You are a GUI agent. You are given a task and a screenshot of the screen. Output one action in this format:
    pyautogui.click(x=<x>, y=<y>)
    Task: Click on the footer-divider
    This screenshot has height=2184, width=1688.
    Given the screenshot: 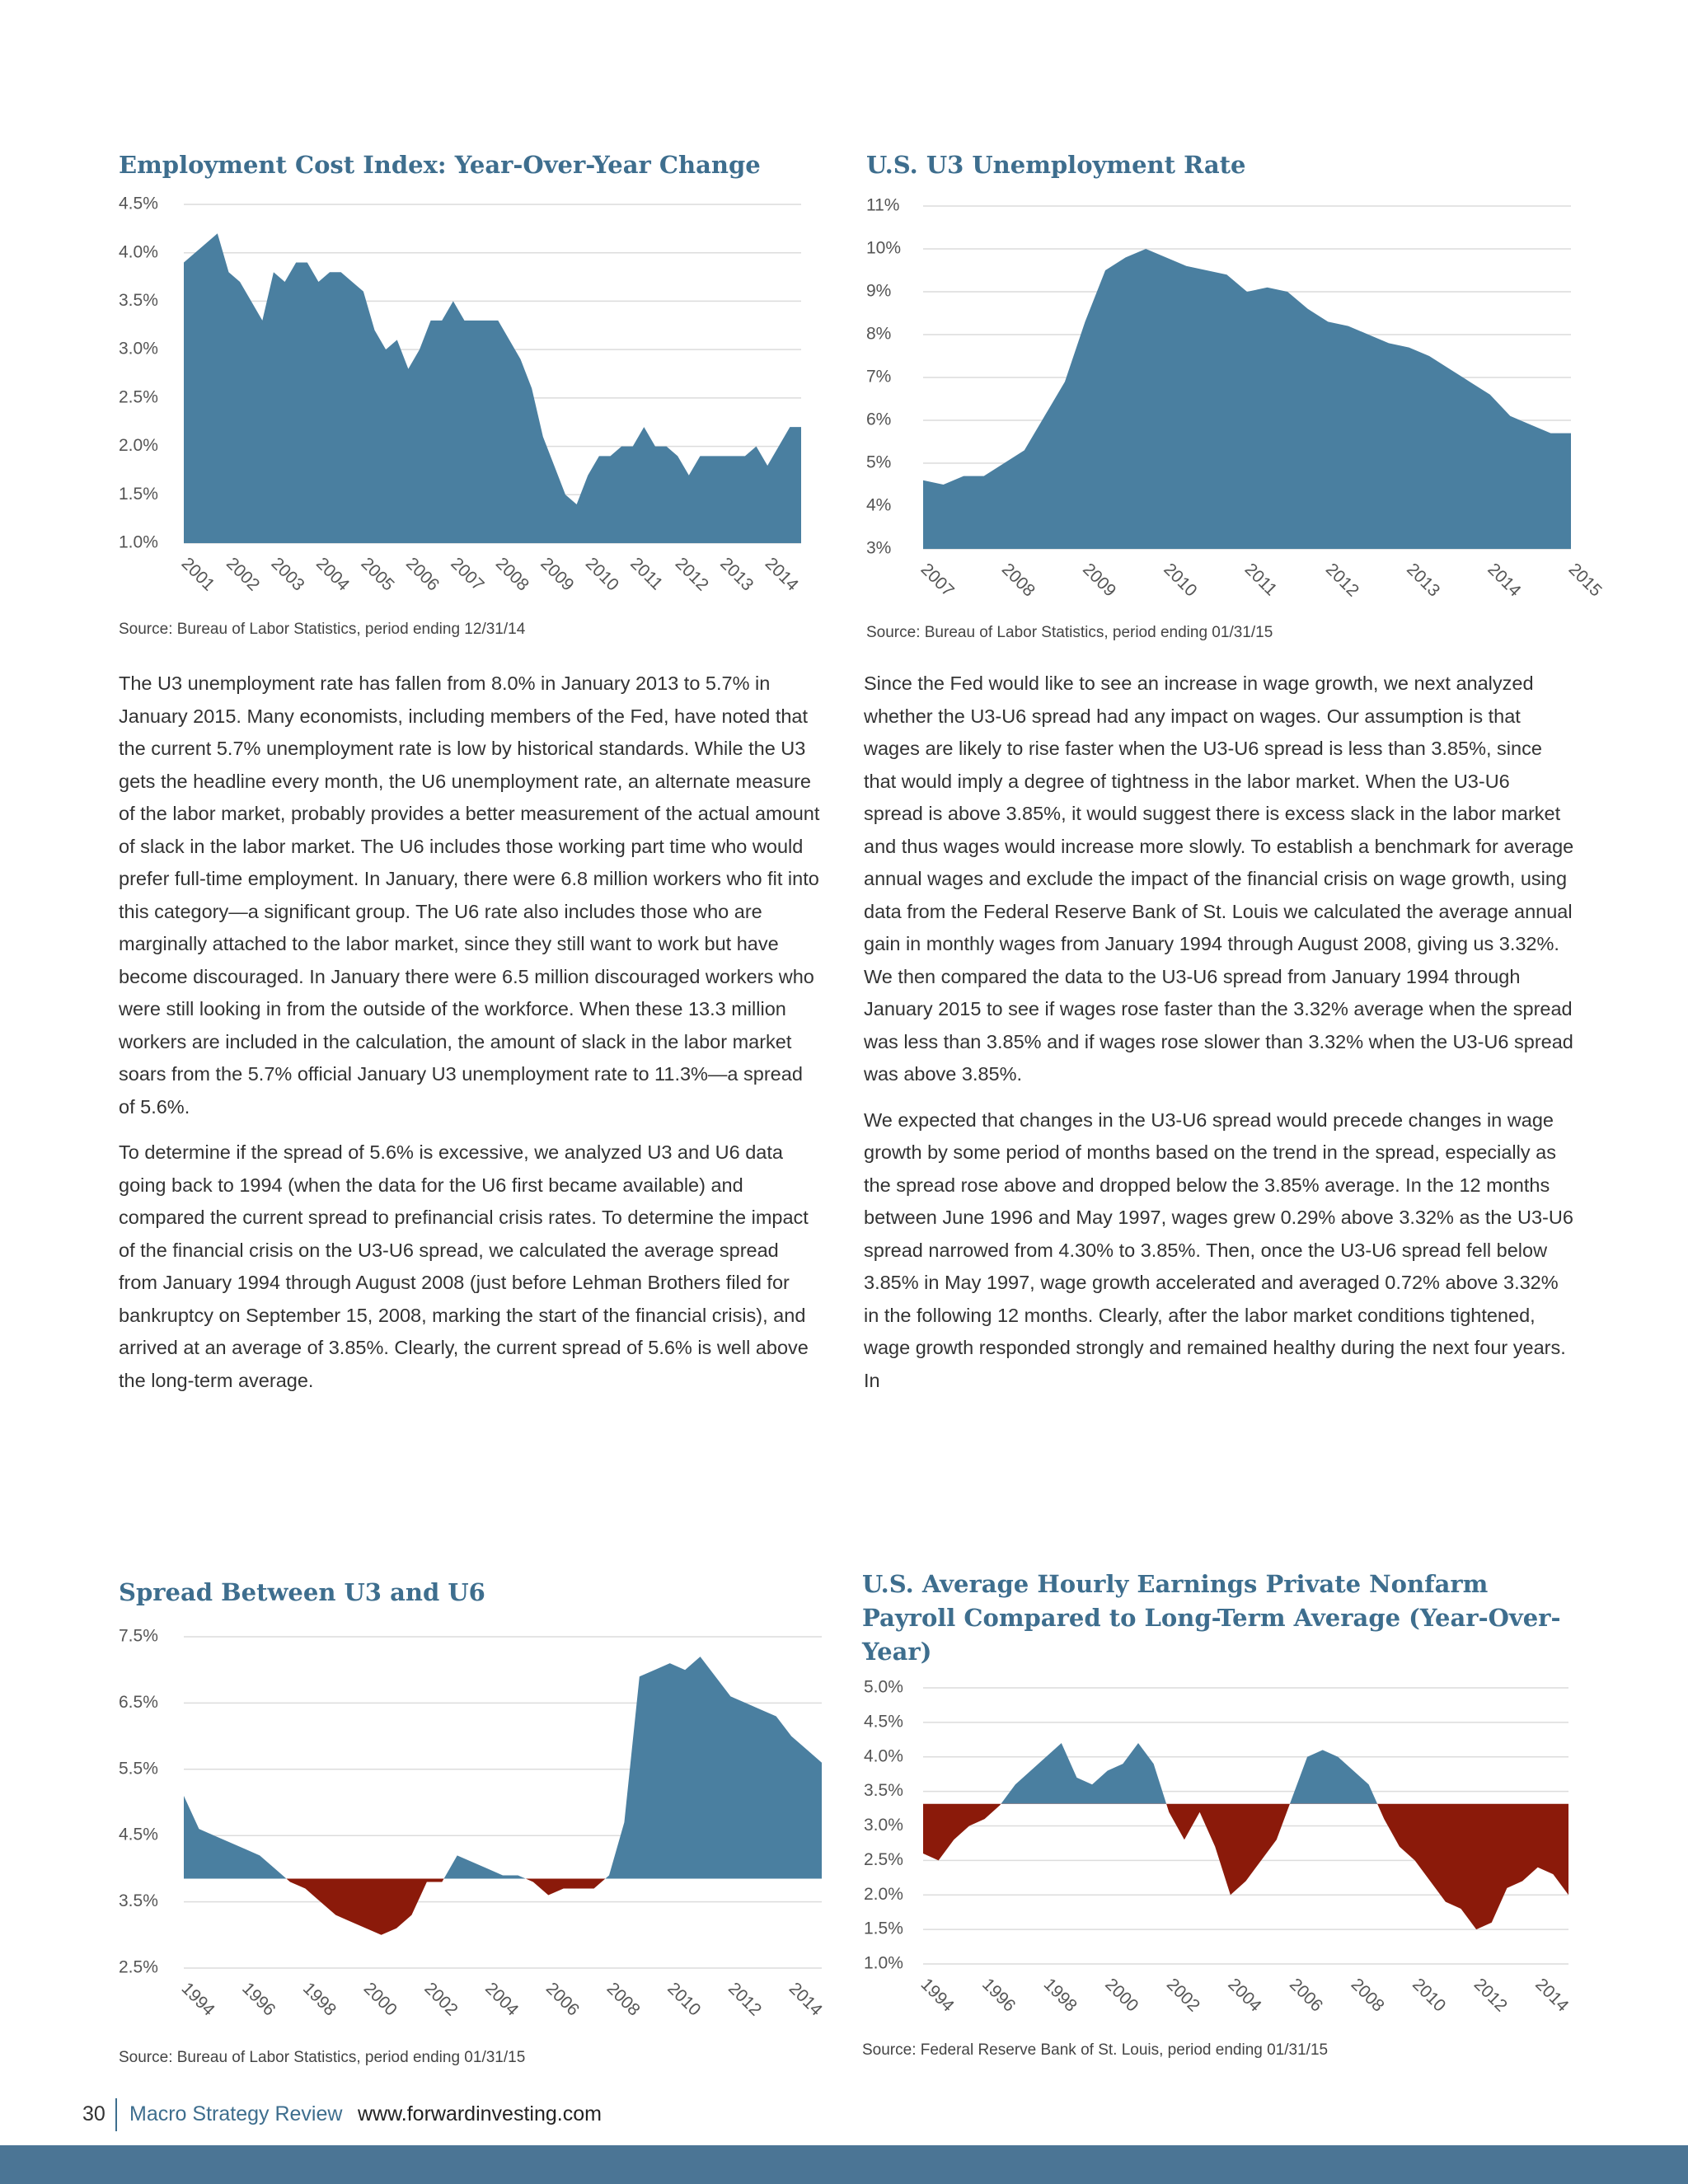 What is the action you would take?
    pyautogui.click(x=116, y=2114)
    